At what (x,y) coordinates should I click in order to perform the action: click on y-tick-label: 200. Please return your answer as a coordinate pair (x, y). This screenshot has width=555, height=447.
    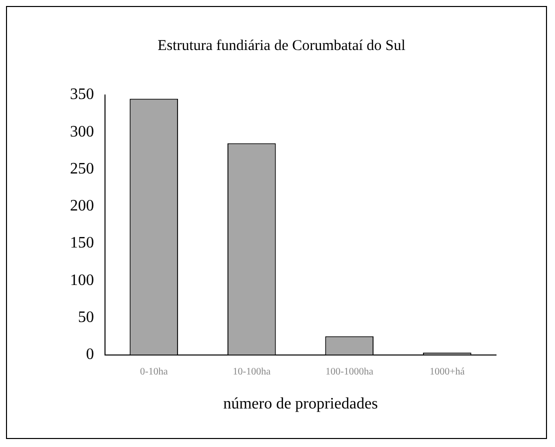
    Looking at the image, I should click on (82, 206).